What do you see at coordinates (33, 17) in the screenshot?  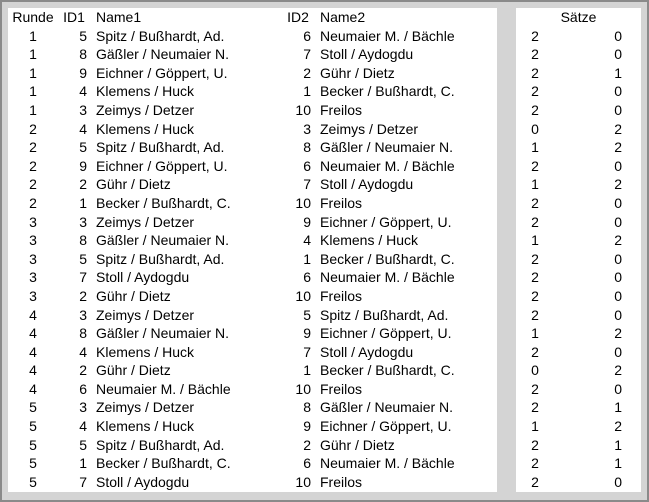 I see `header-runde: Runde` at bounding box center [33, 17].